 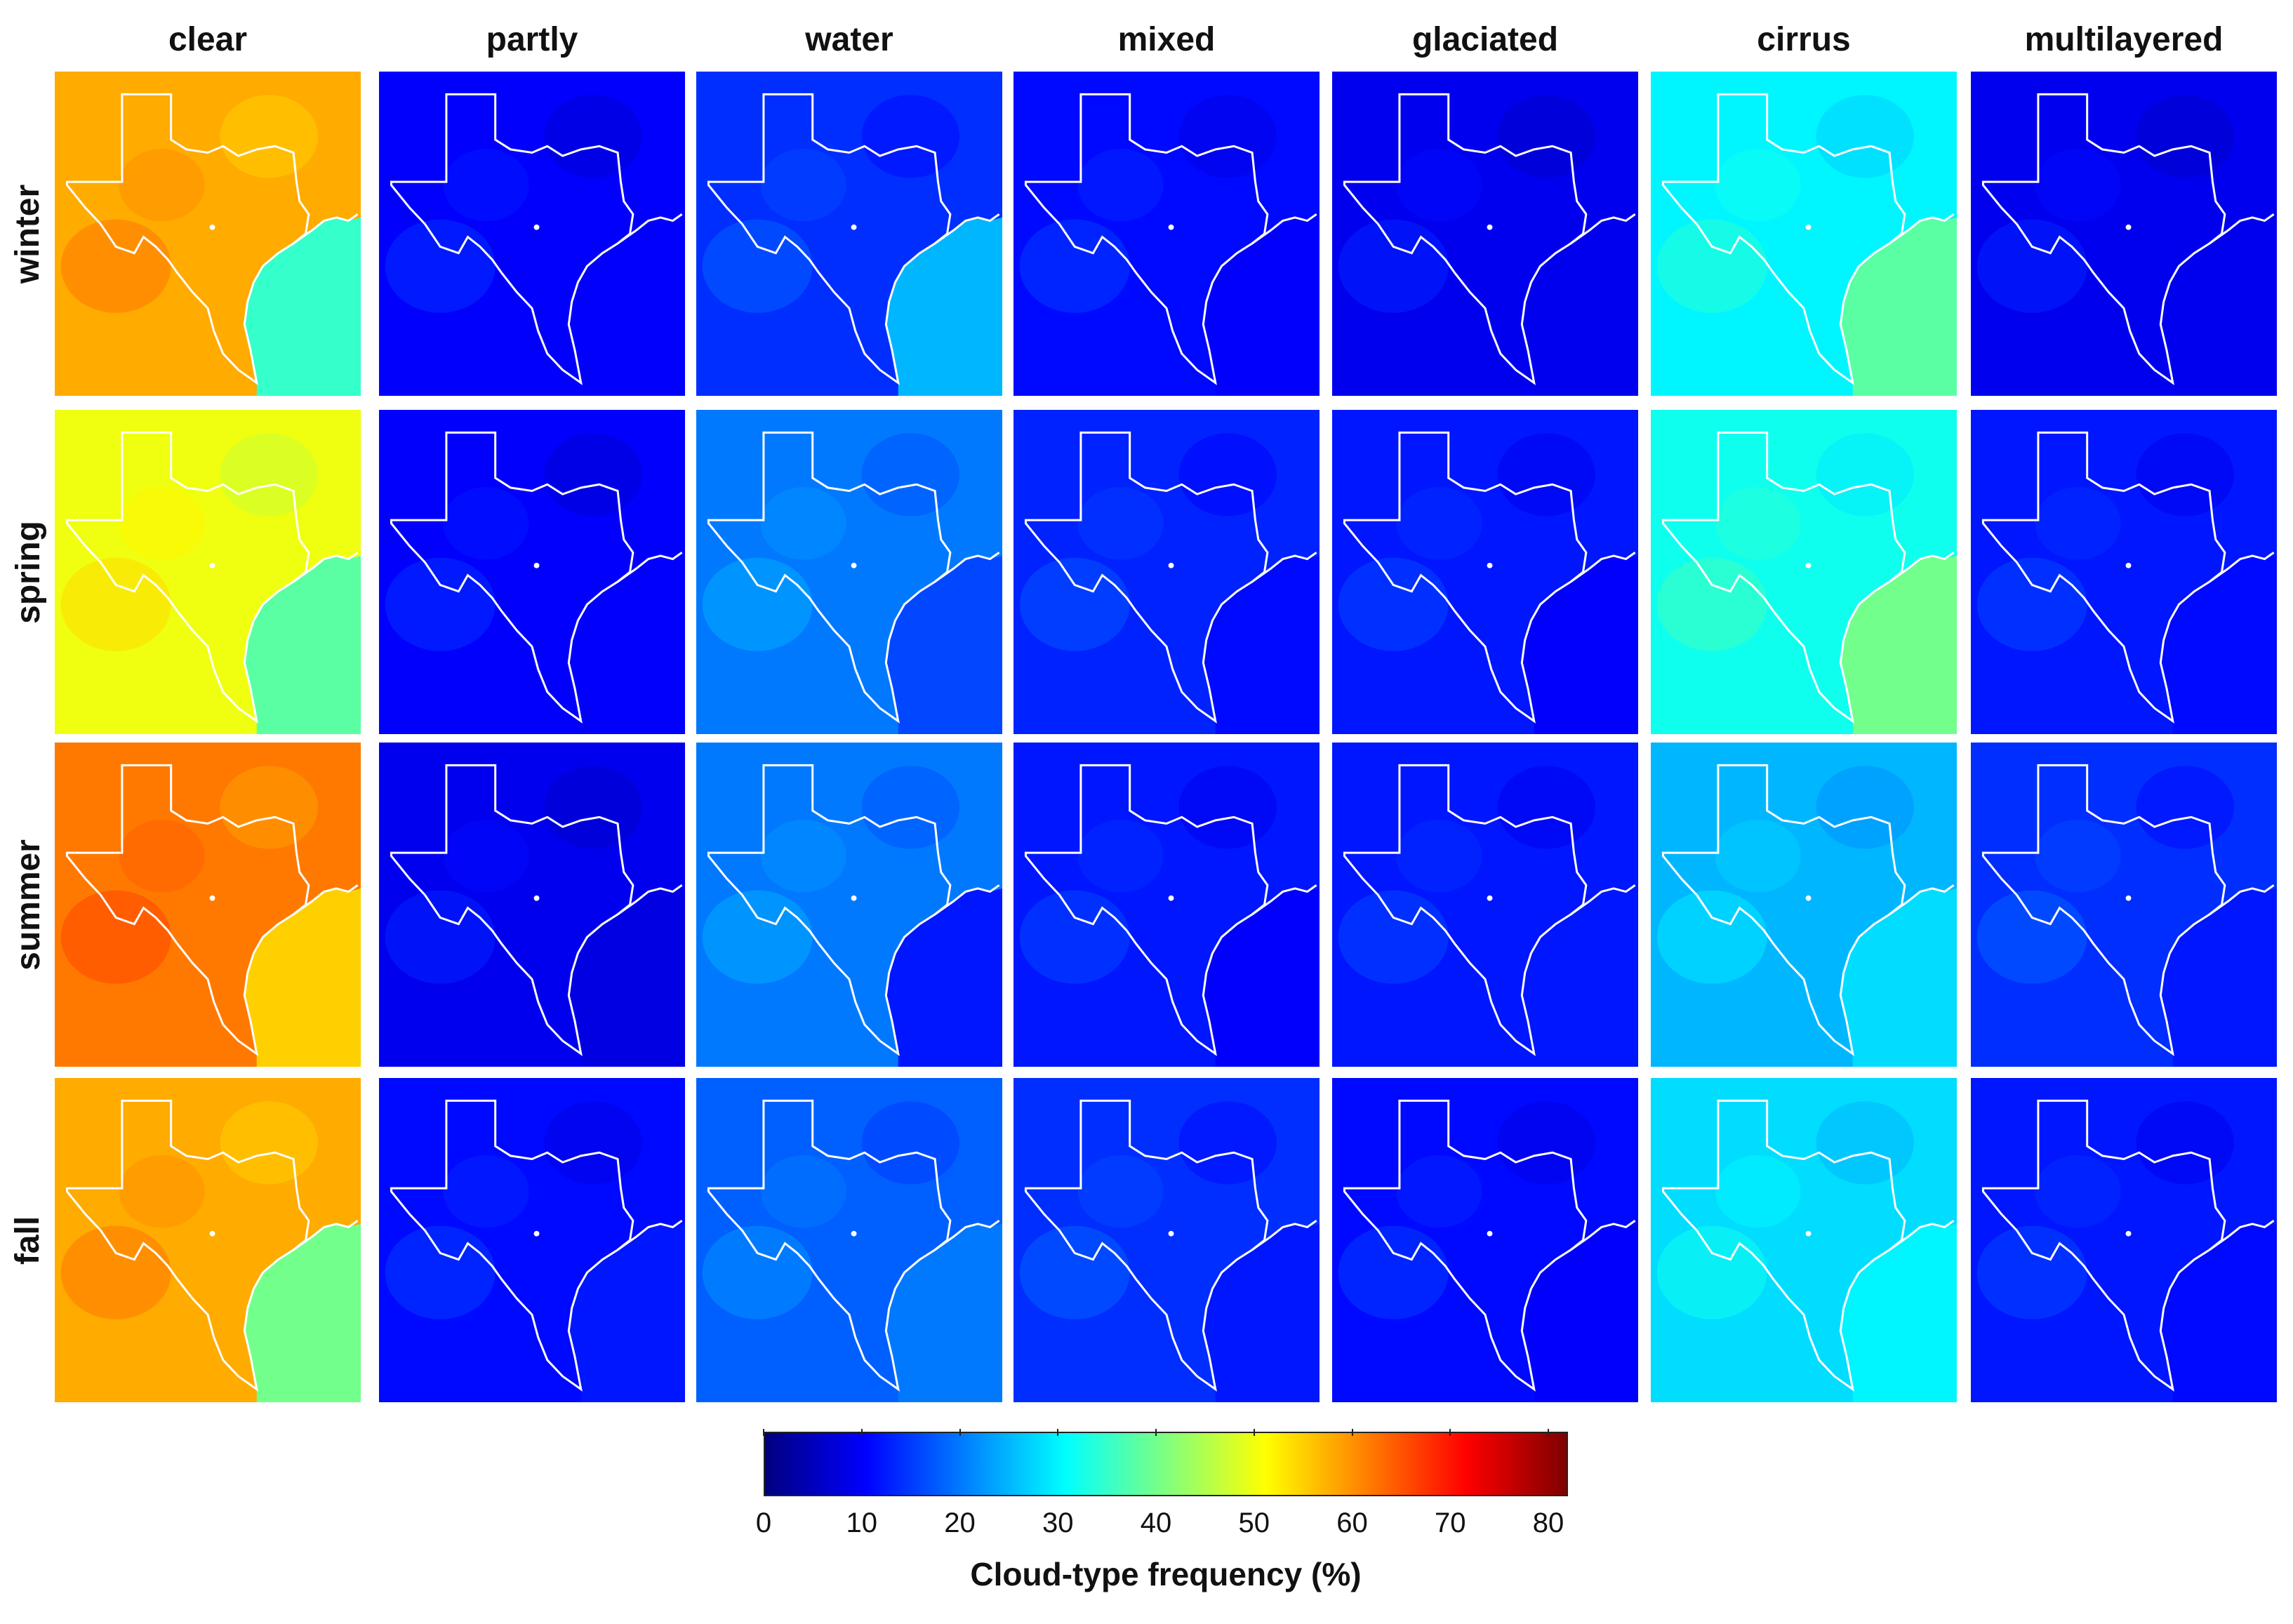 I want to click on map-panel-partly-fall, so click(x=532, y=1240).